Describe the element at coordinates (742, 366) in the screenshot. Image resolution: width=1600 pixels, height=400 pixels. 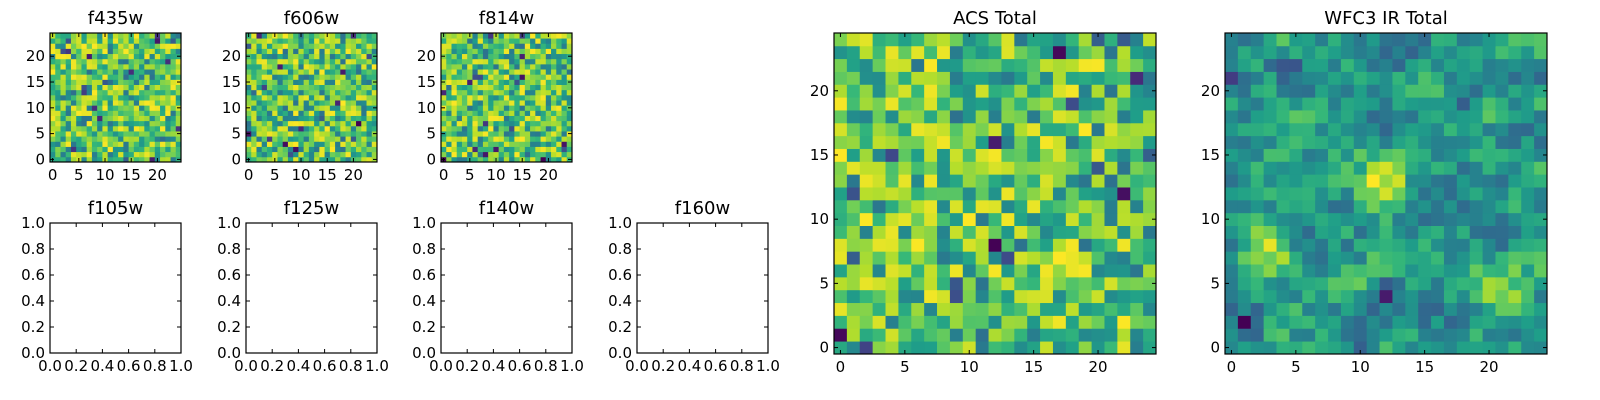
I see `x-tick-label: 0.8` at that location.